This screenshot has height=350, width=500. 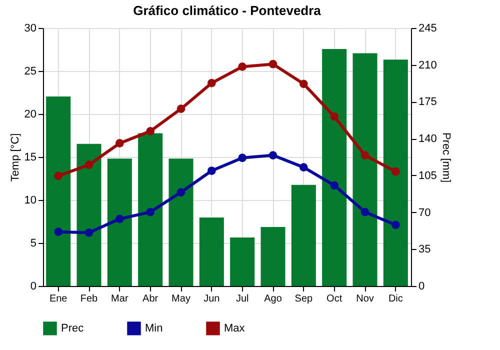 I want to click on x-tick-label: Ene, so click(x=58, y=299).